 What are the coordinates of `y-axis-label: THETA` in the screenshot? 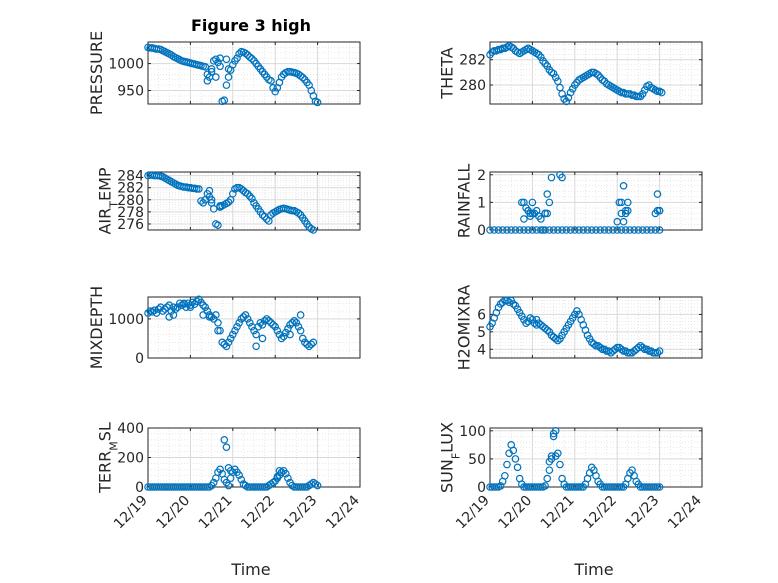 It's located at (447, 73).